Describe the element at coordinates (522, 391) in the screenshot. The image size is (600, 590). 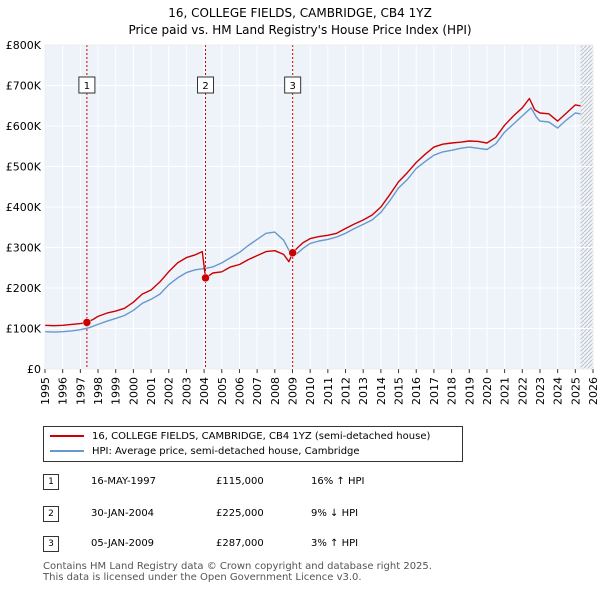
I see `x-tick-label: 2022` at that location.